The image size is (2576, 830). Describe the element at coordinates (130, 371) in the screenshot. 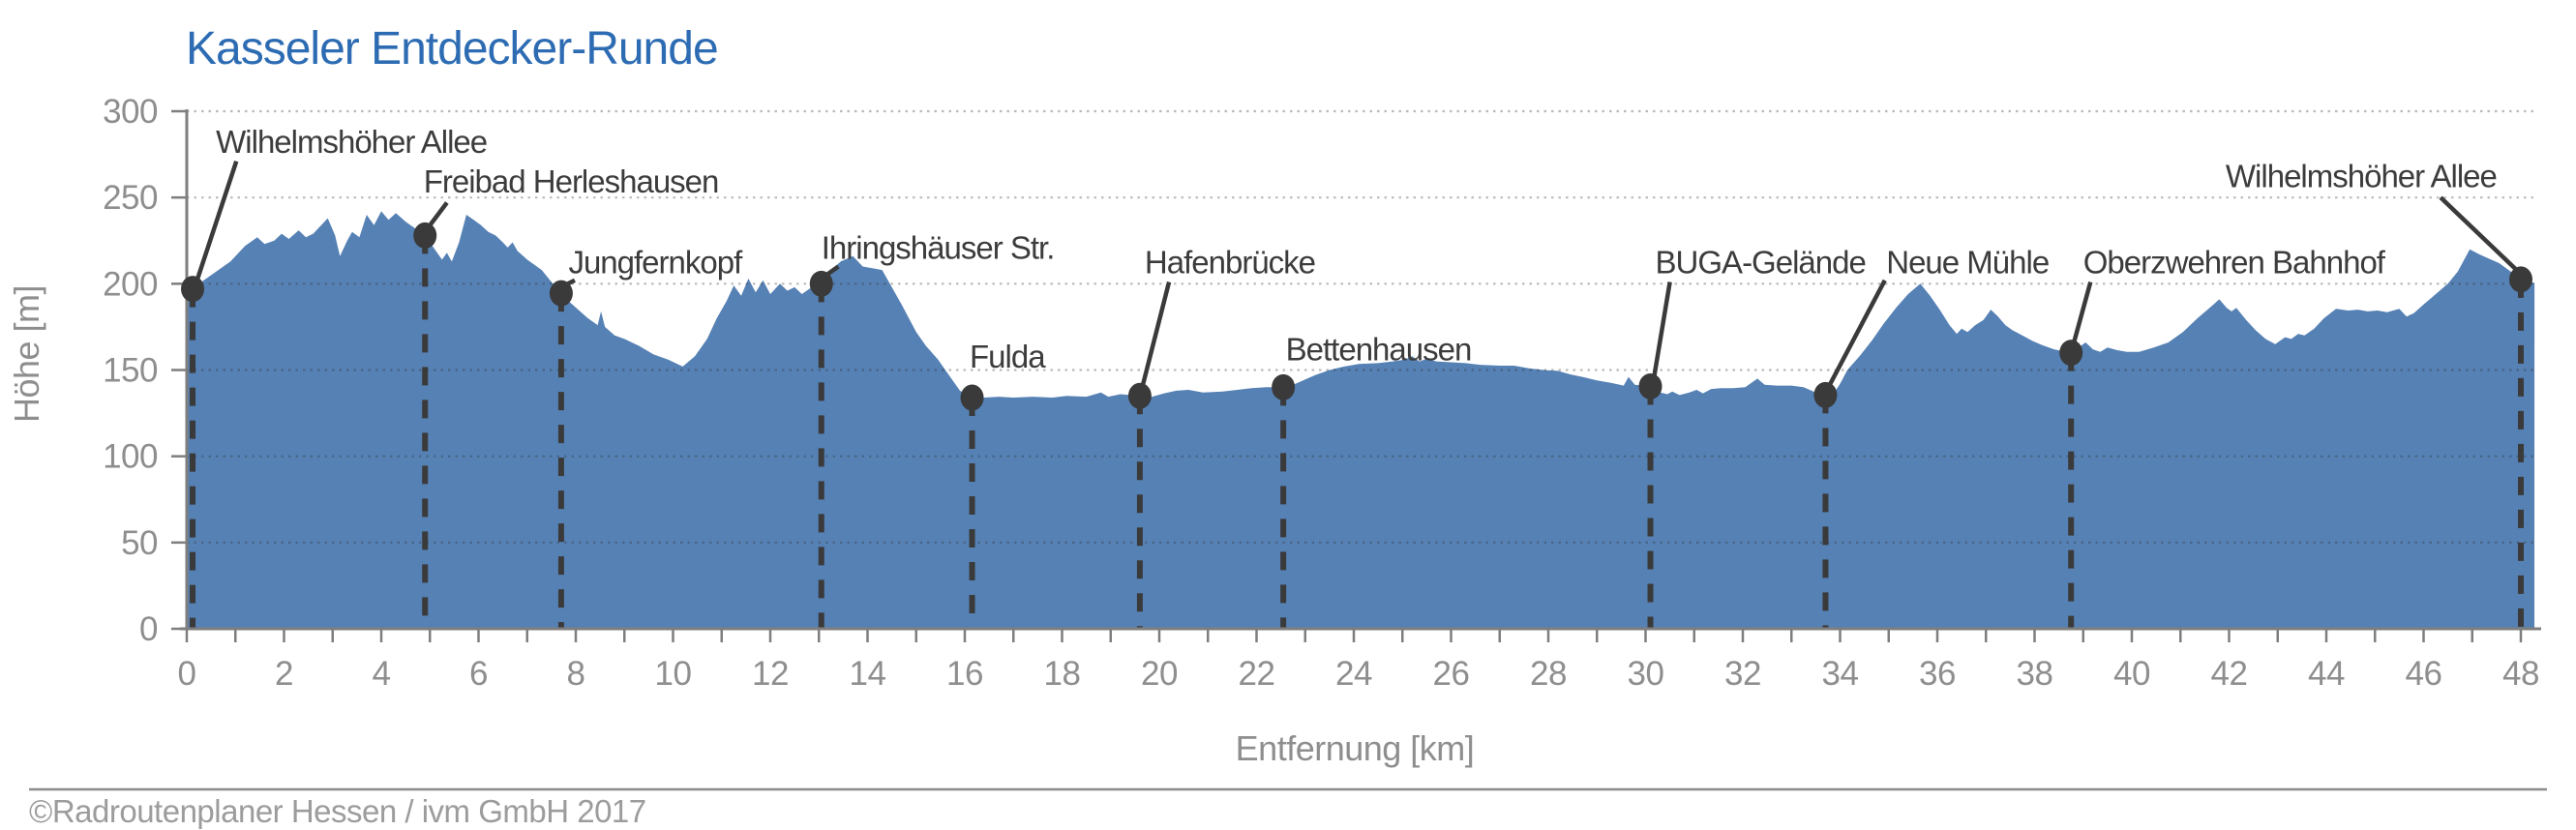

I see `y-tick-label-150: 150` at that location.